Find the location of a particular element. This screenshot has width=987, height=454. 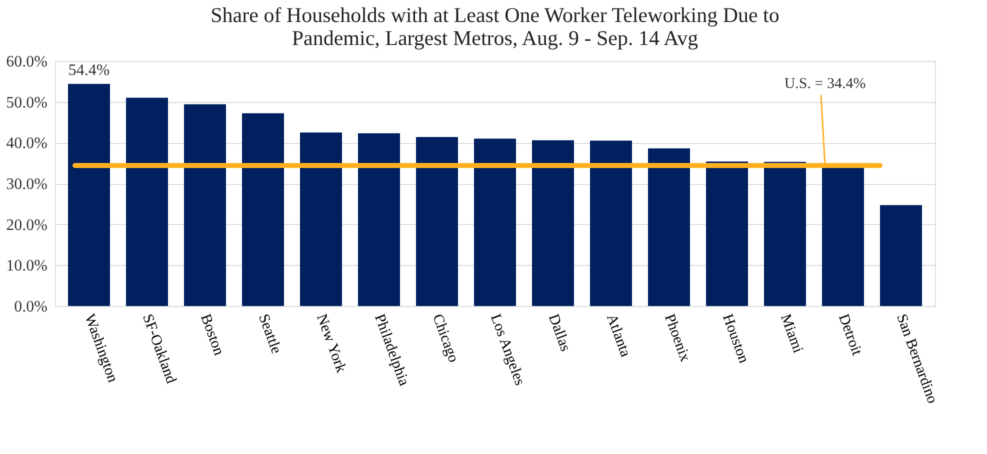

x-tick-label: Houston is located at coordinates (735, 339).